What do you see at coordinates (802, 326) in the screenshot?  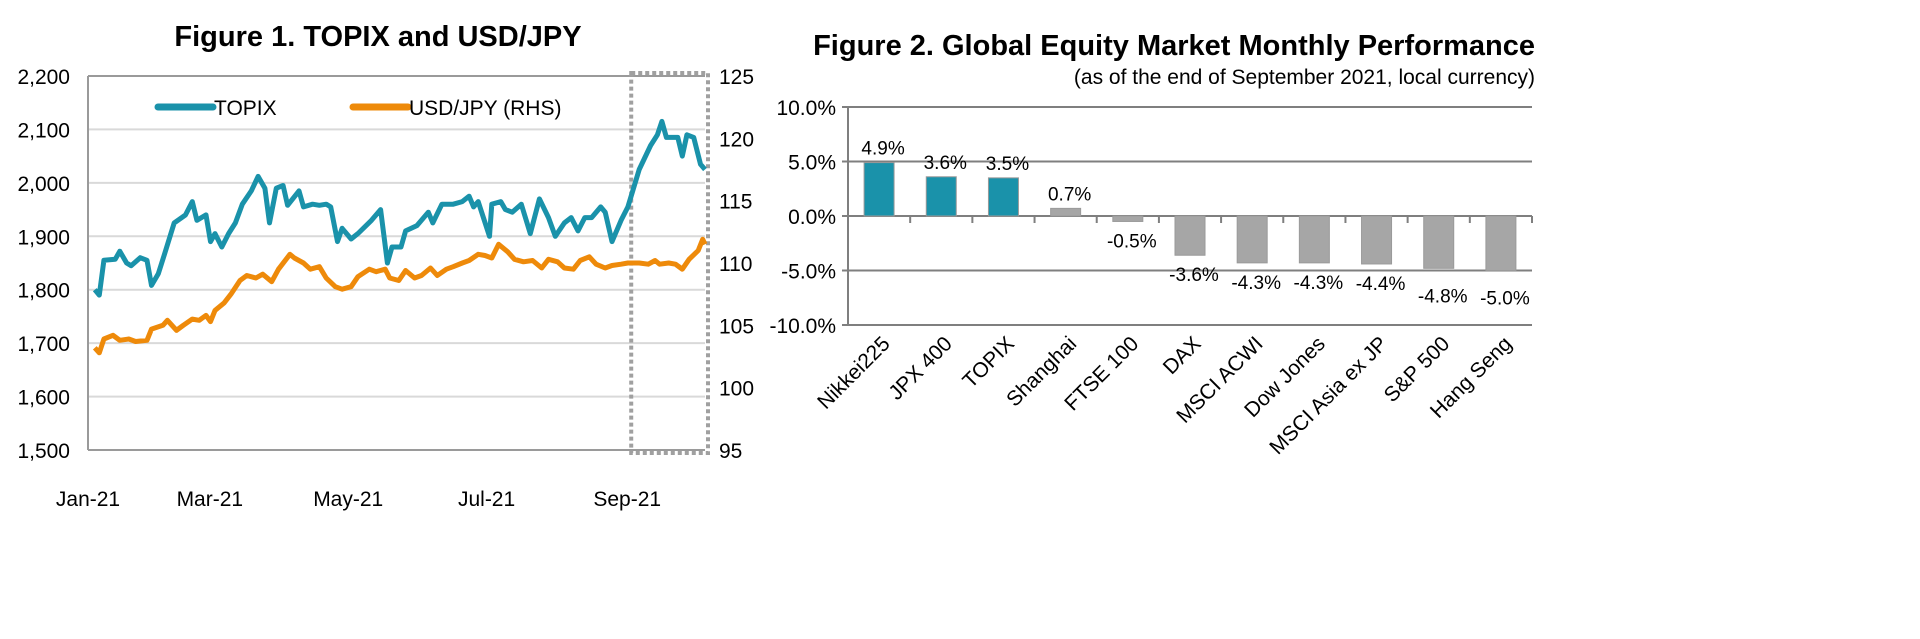 I see `y-tick-label: -10.0%` at bounding box center [802, 326].